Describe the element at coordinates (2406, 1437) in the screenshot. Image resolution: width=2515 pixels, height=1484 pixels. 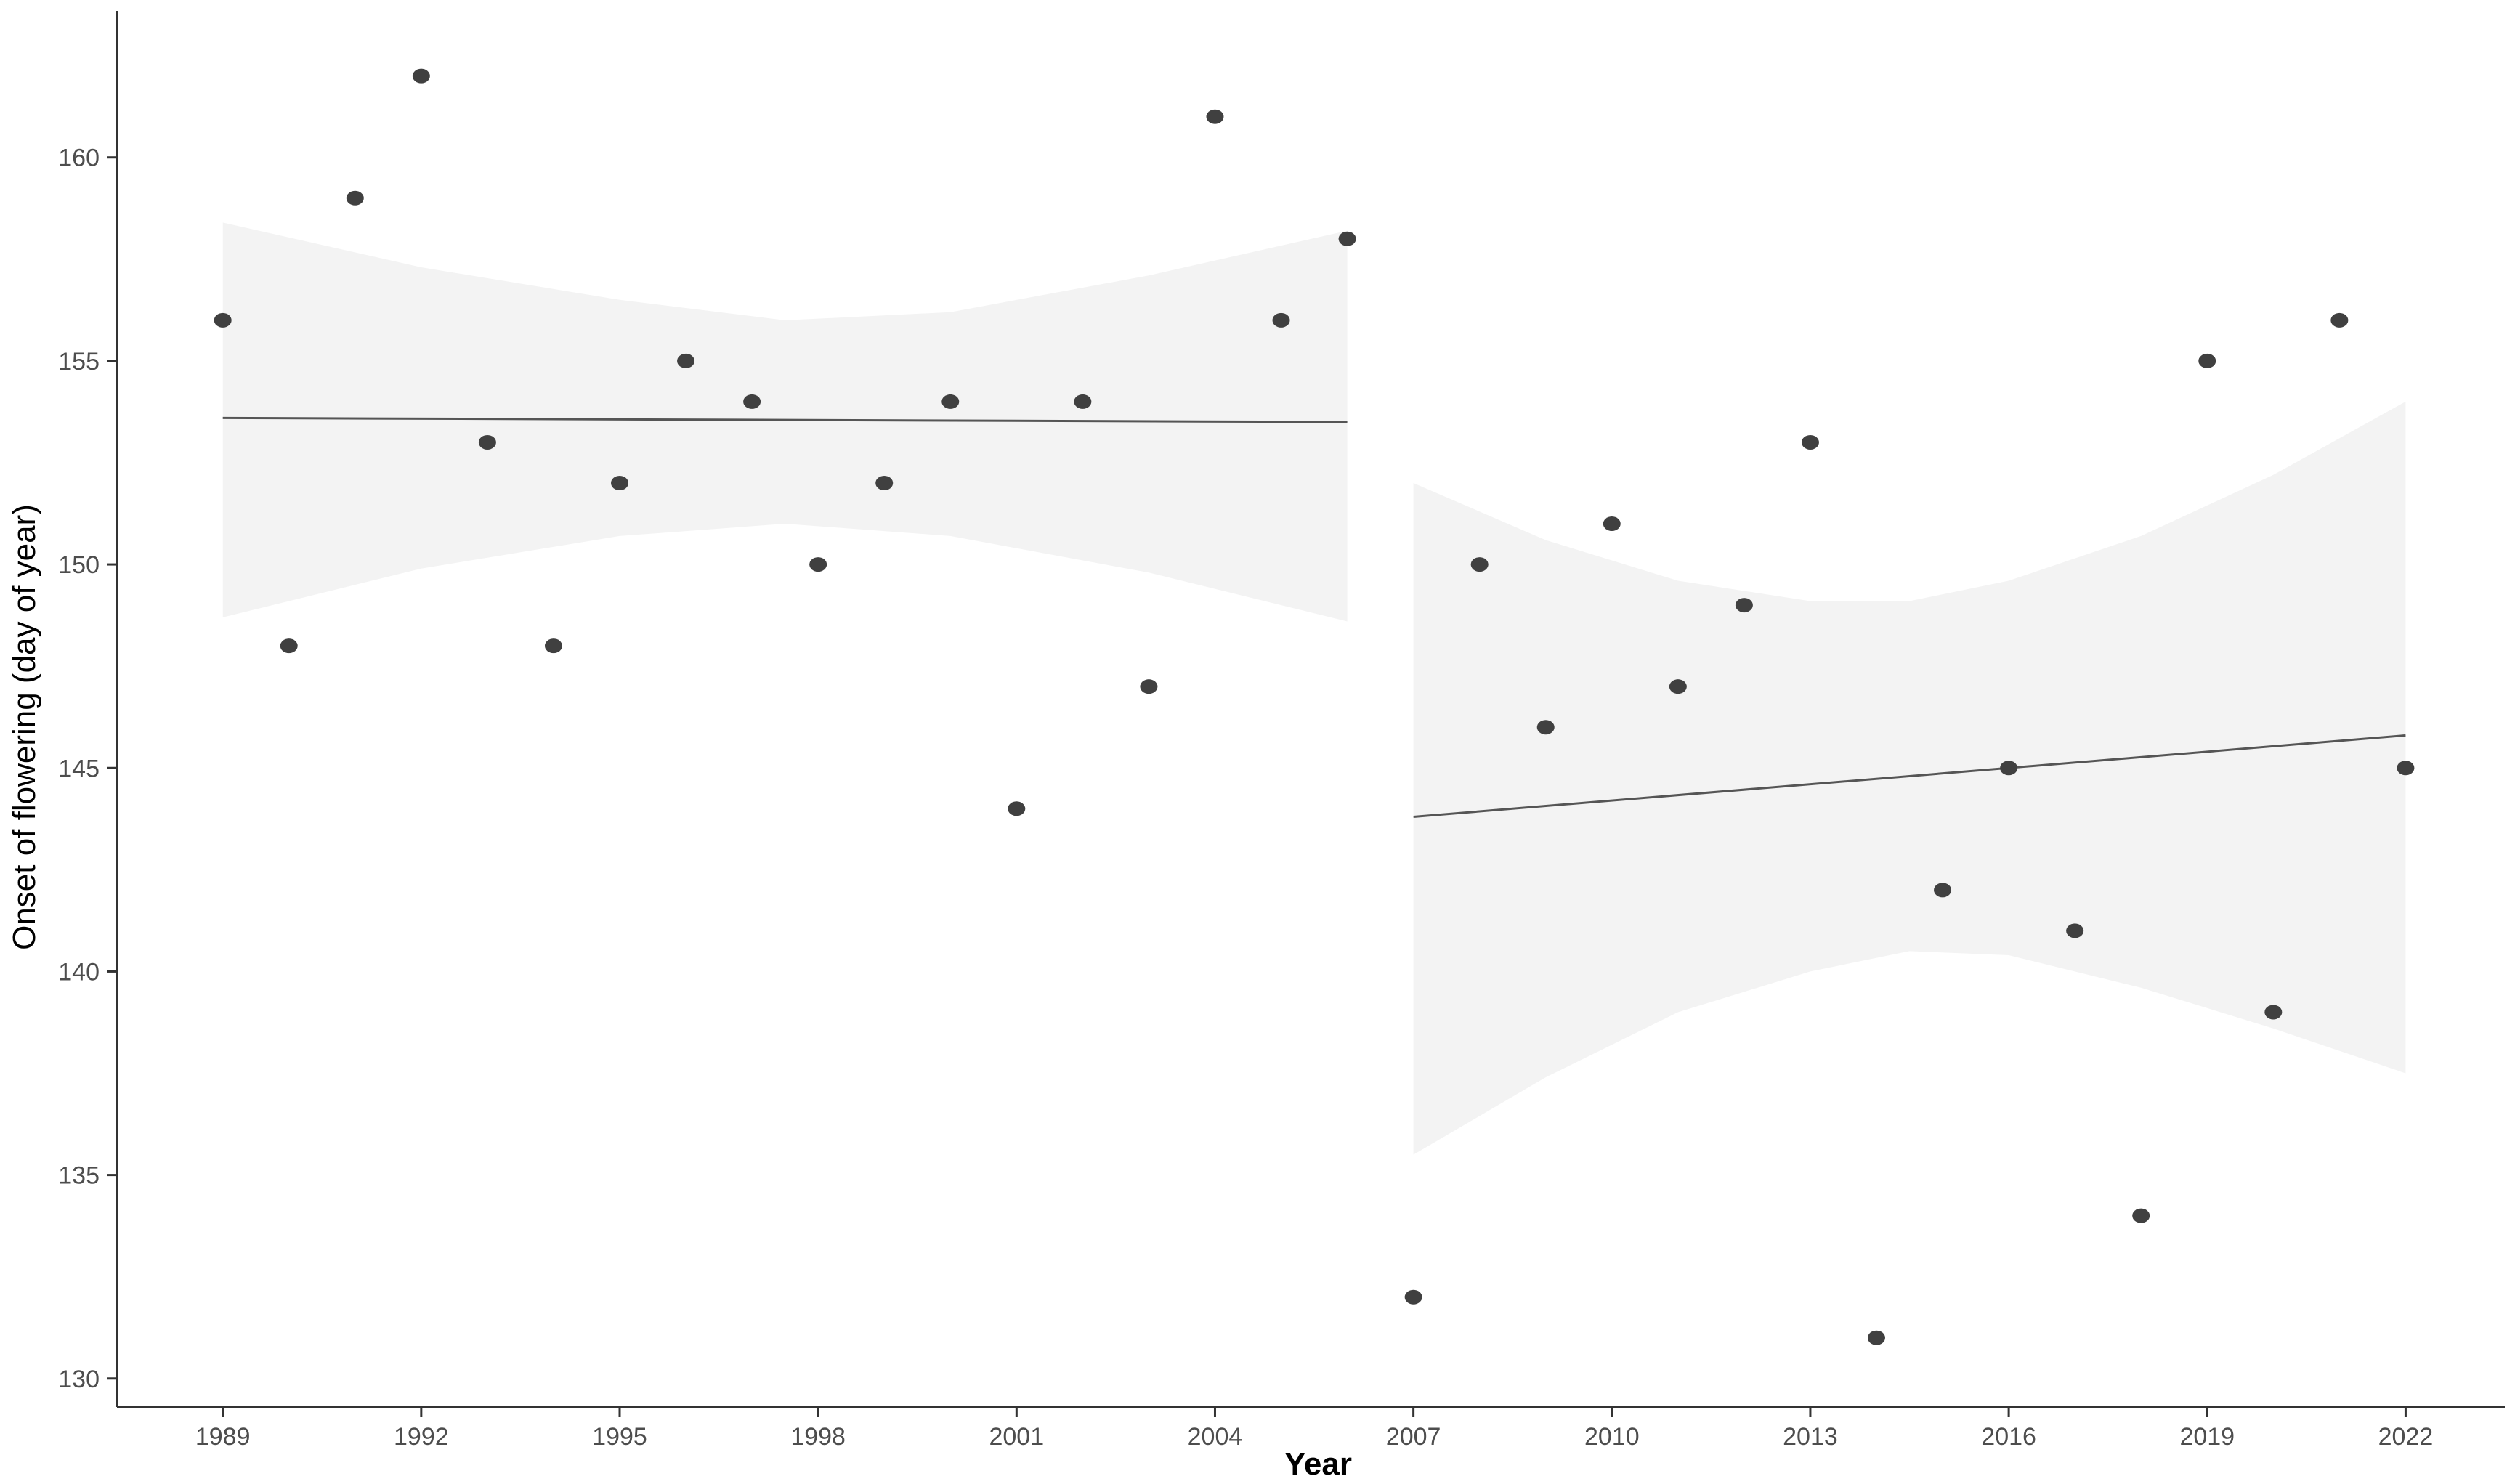
I see `x-tick-label: 2022` at that location.